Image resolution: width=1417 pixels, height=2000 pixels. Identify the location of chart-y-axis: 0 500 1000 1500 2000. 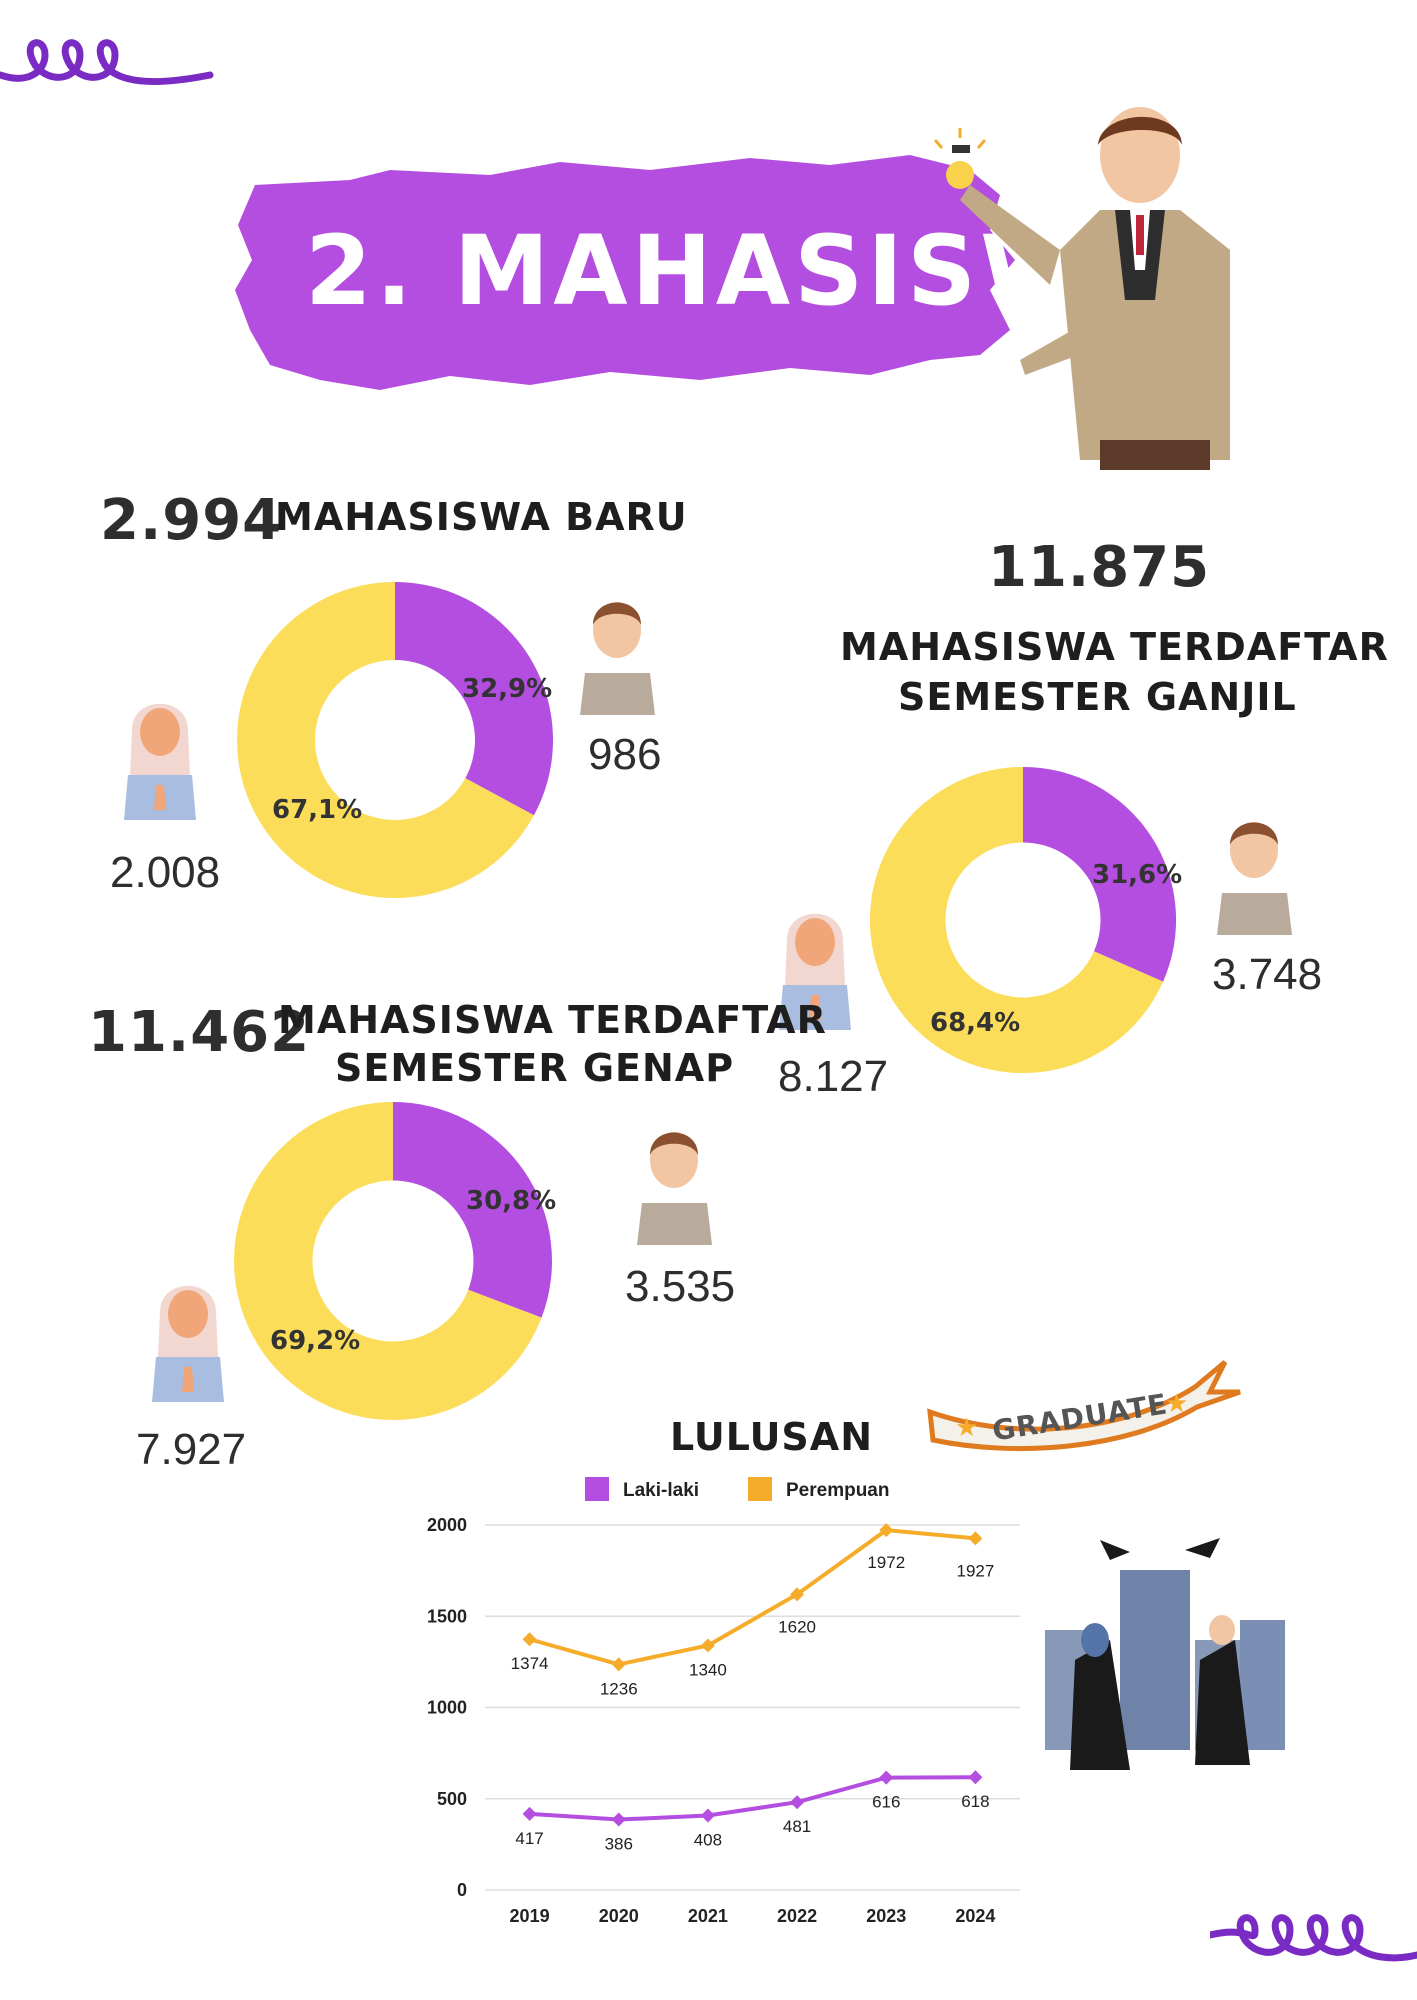
(447, 1707).